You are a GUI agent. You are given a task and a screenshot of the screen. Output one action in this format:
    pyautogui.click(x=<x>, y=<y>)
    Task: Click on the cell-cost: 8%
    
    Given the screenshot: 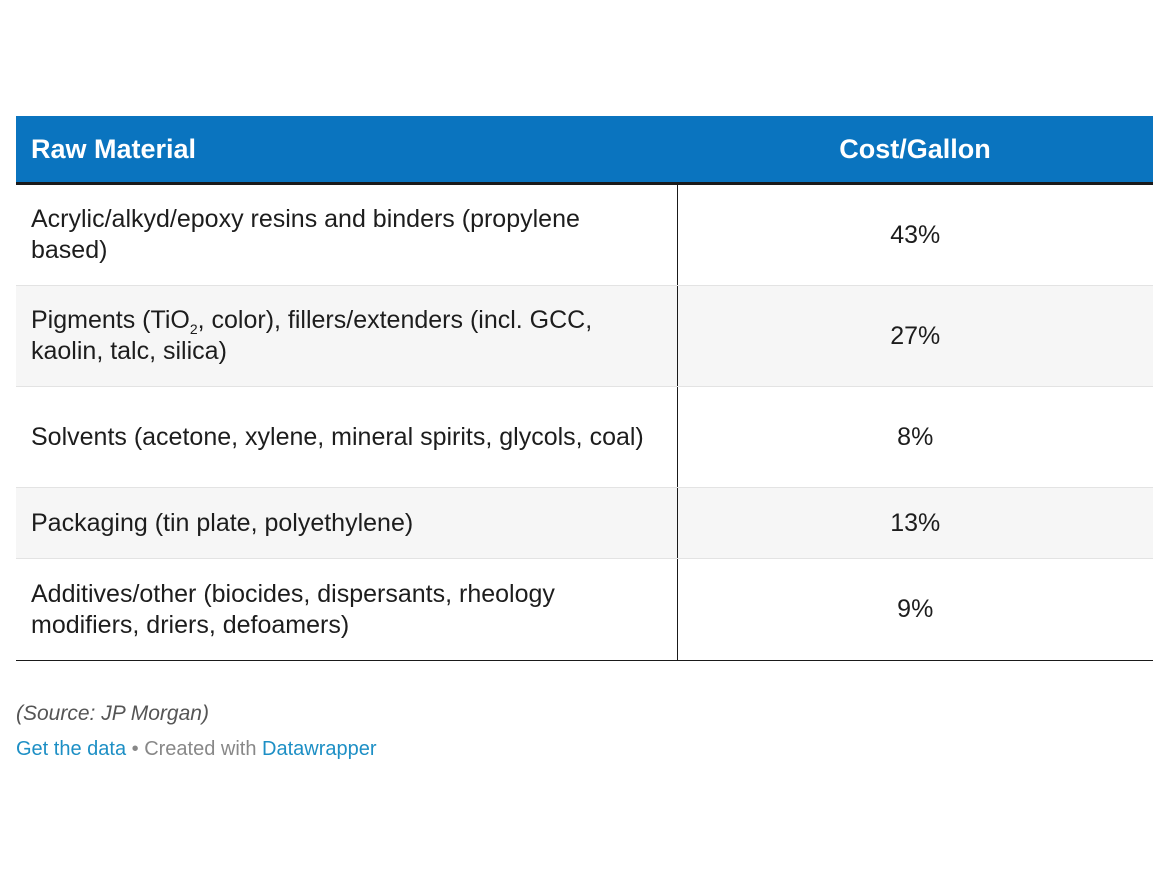 What is the action you would take?
    pyautogui.click(x=915, y=437)
    